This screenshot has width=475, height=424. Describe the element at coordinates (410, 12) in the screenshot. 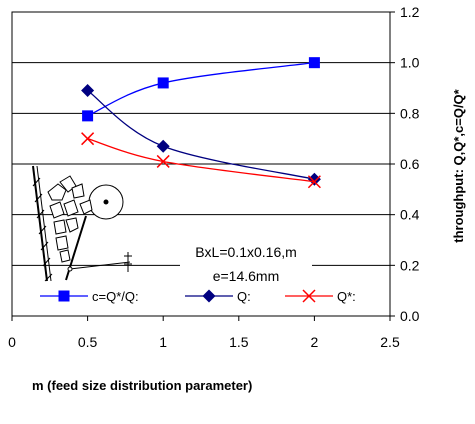

I see `y-tick-label: 1.2` at that location.